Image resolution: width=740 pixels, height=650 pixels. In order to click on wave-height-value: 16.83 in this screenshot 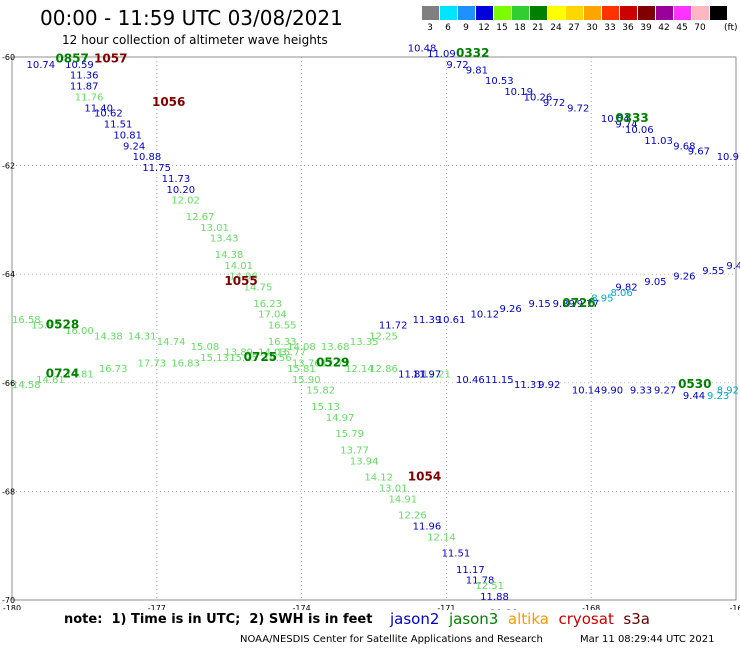, I will do `click(185, 364)`.